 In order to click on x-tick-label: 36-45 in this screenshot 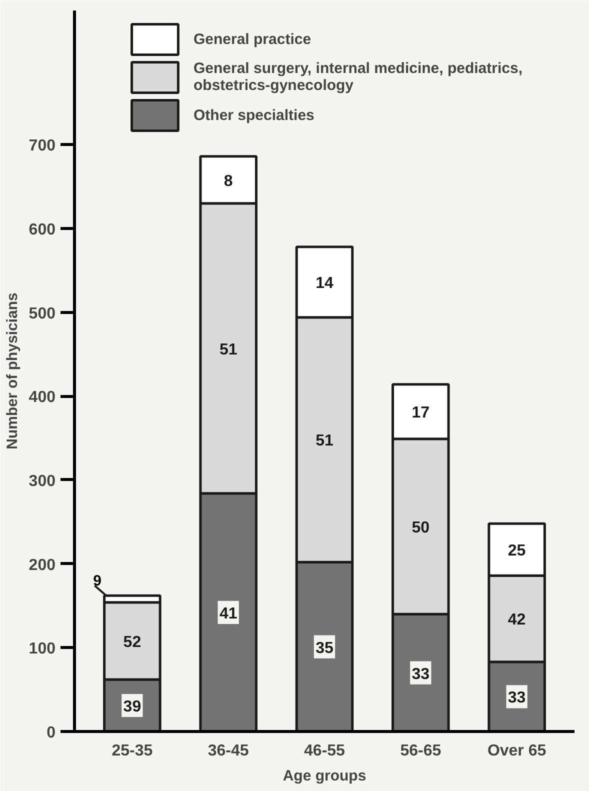, I will do `click(228, 751)`.